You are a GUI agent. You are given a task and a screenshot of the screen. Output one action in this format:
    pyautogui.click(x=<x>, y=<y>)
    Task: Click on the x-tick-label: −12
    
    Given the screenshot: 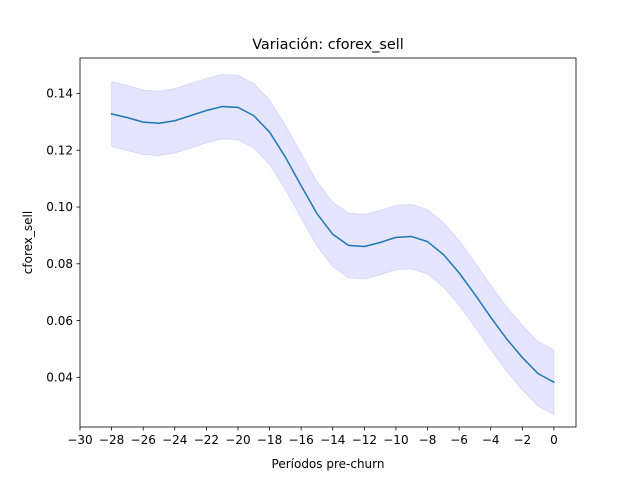 What is the action you would take?
    pyautogui.click(x=364, y=440)
    